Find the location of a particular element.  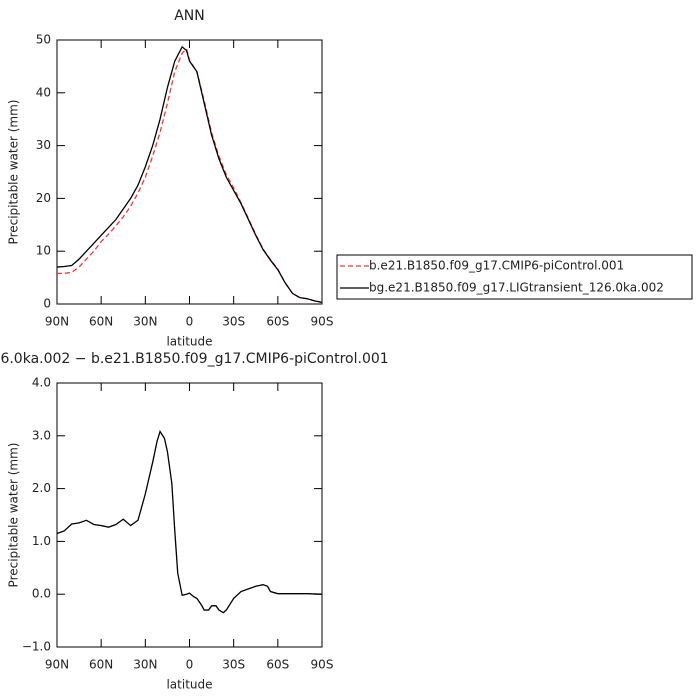

y-tick-label: −1.0 is located at coordinates (36, 647).